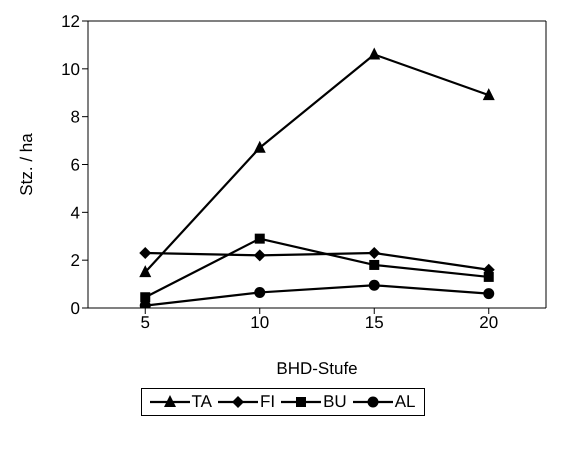 Image resolution: width=561 pixels, height=455 pixels. I want to click on y-axis-title: Stz. / ha, so click(26, 164).